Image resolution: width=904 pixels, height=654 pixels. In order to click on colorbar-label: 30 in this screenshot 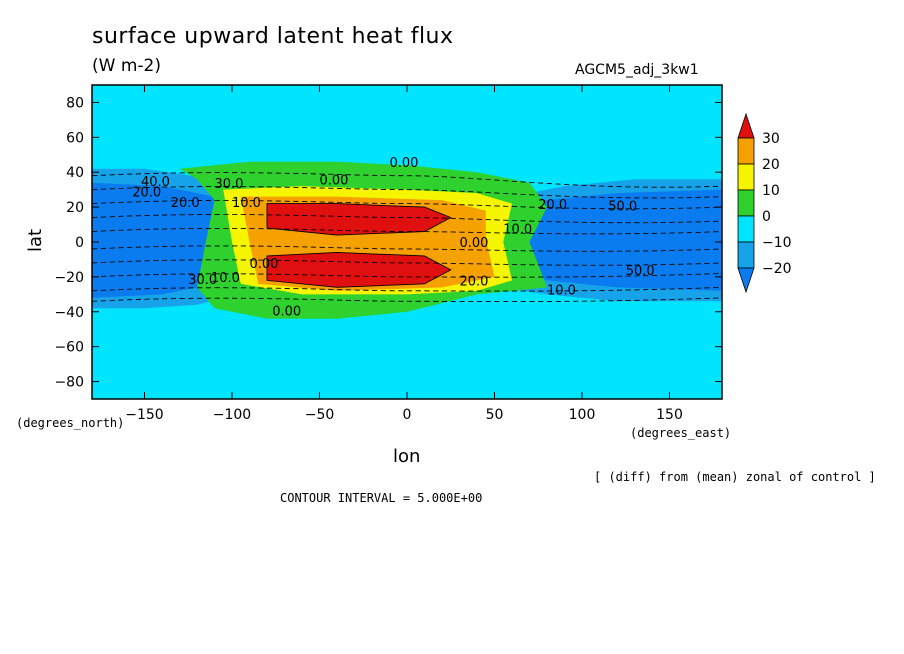, I will do `click(771, 139)`.